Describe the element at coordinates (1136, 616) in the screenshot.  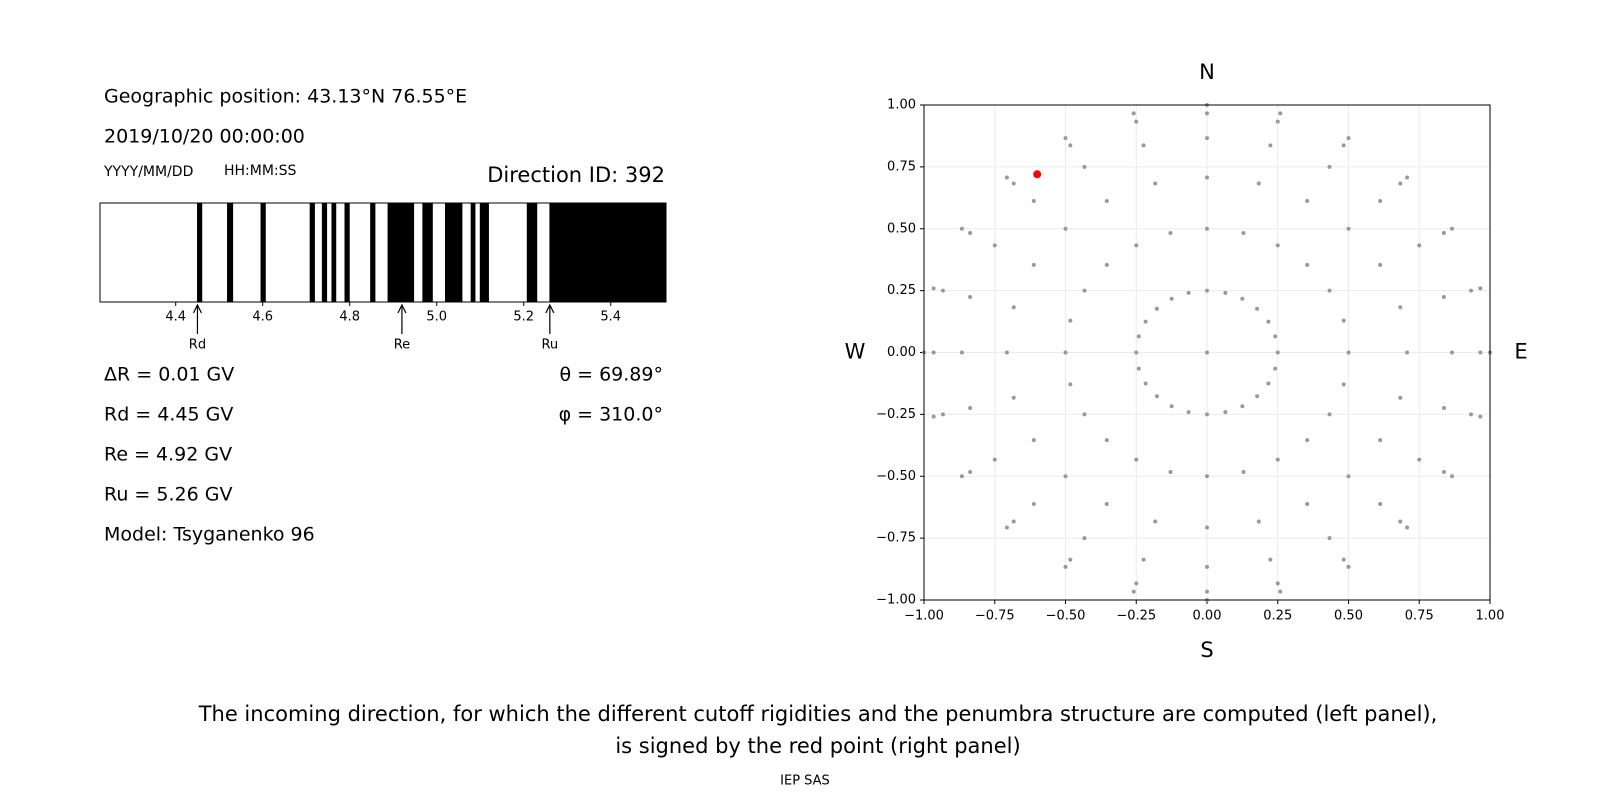
I see `x-tick-label: −0.25` at that location.